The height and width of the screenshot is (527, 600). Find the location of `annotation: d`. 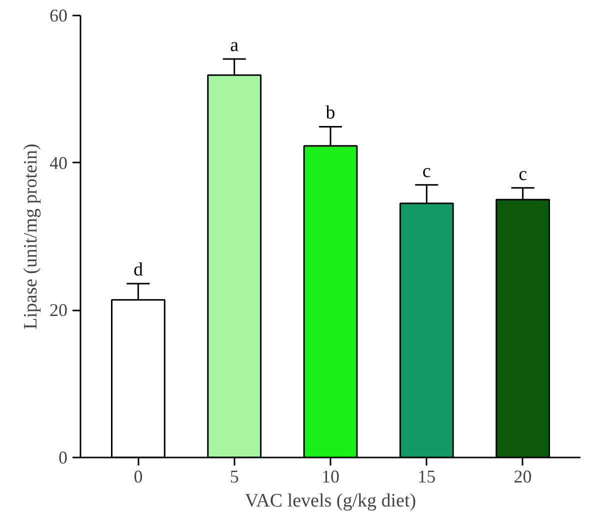

annotation: d is located at coordinates (138, 270).